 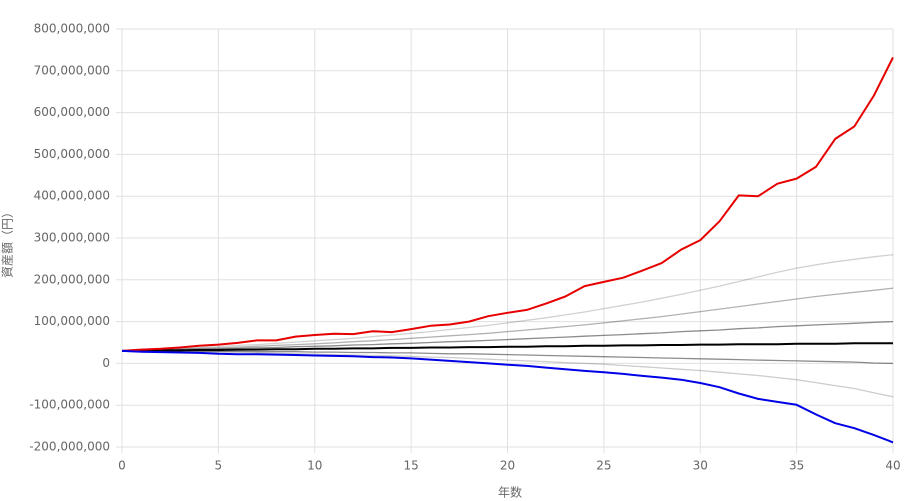 What do you see at coordinates (72, 196) in the screenshot?
I see `y-tick-label: 400,000,000` at bounding box center [72, 196].